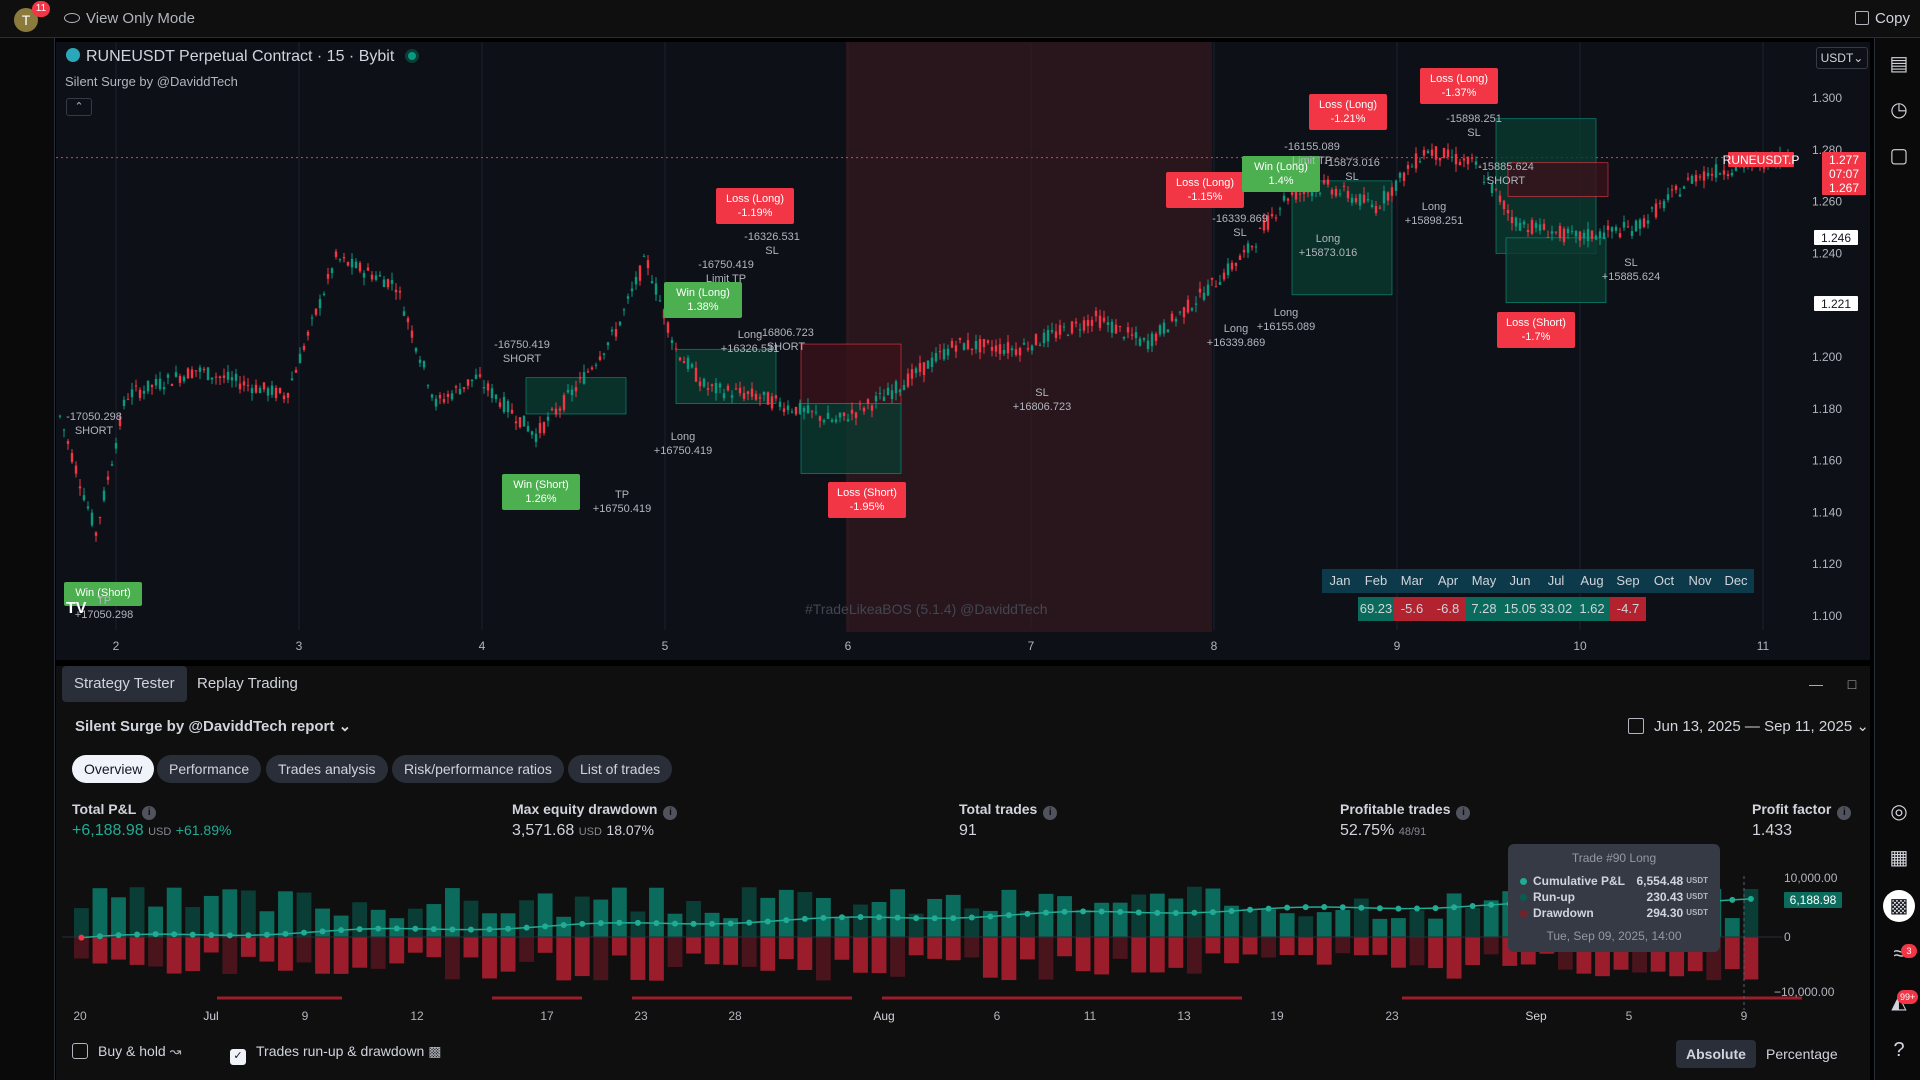 The image size is (1920, 1080). I want to click on buy-hold-toggle: Buy & hold ↝, so click(126, 1051).